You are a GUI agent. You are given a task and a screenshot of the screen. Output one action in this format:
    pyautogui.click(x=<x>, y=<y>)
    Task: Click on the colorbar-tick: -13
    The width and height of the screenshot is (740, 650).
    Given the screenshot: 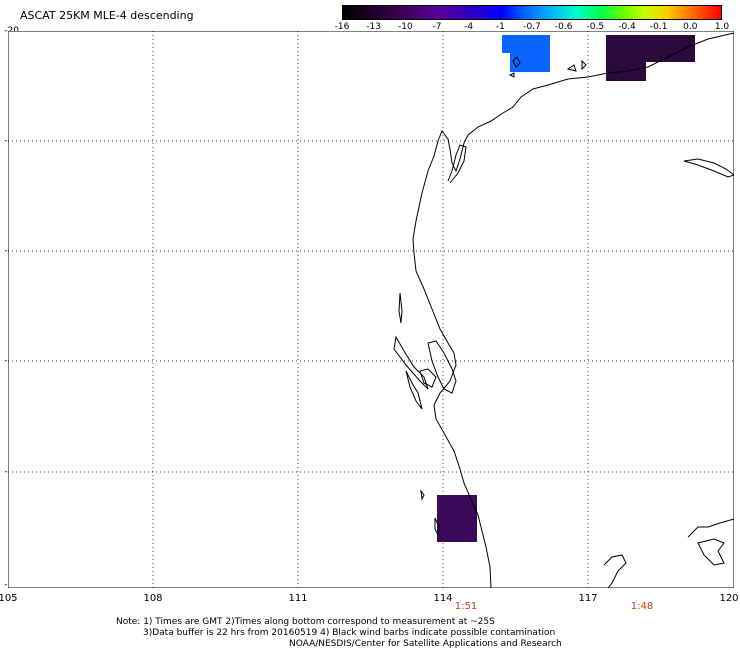 What is the action you would take?
    pyautogui.click(x=374, y=27)
    